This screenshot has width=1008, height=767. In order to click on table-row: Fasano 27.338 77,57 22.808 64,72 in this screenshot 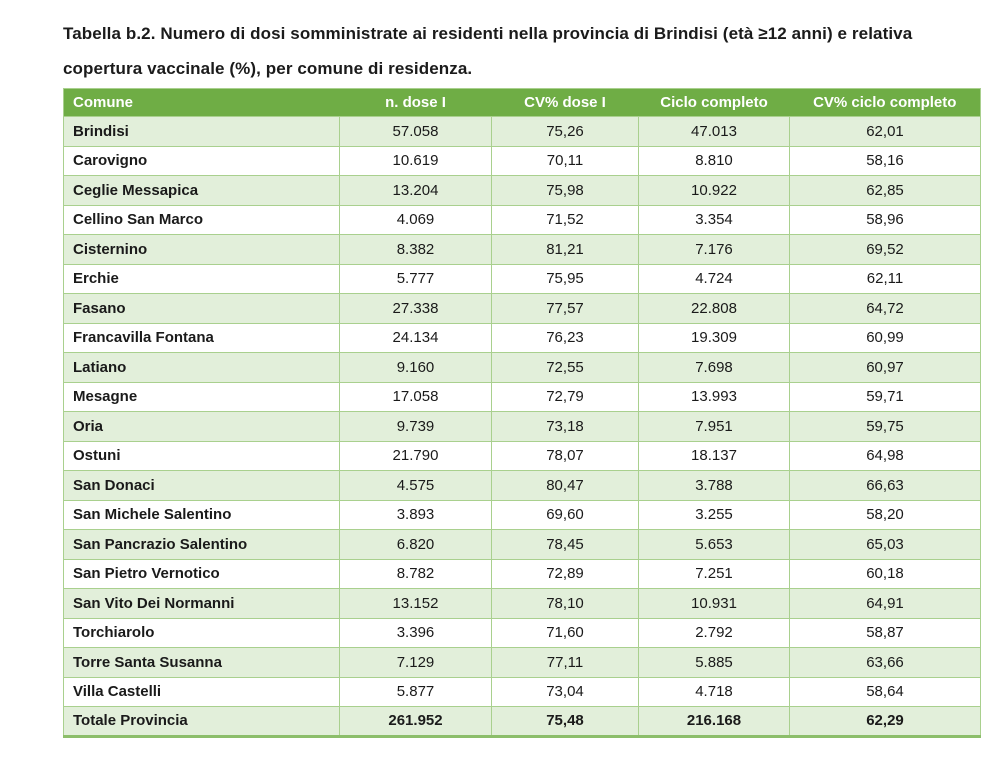, I will do `click(522, 308)`.